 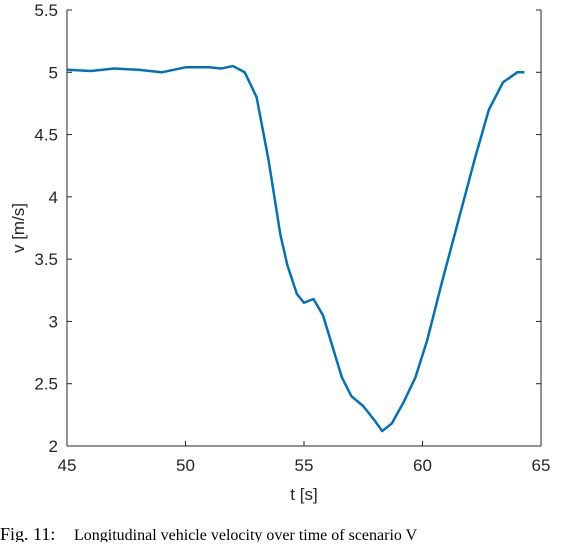 I want to click on y-tick-label: 4, so click(x=53, y=197).